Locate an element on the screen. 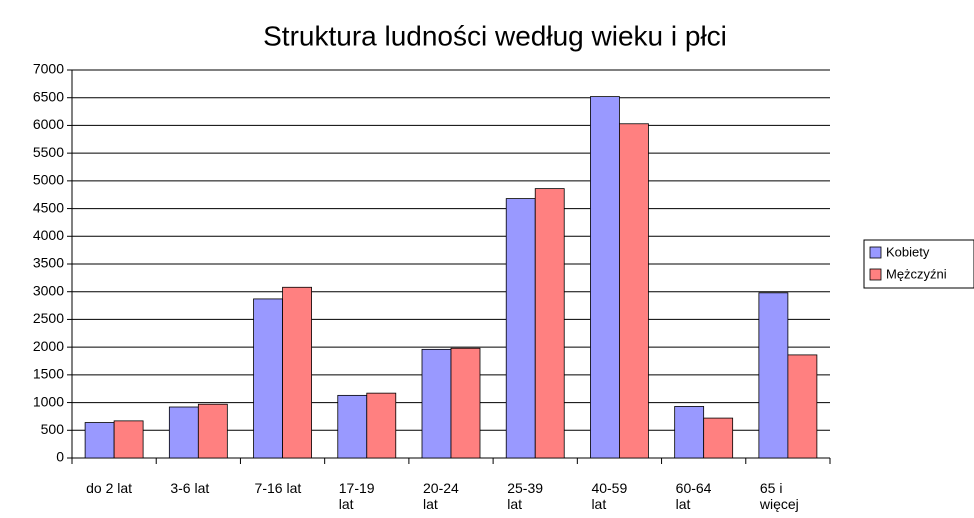 This screenshot has height=518, width=974. y-tick-label: 1000 is located at coordinates (48, 401).